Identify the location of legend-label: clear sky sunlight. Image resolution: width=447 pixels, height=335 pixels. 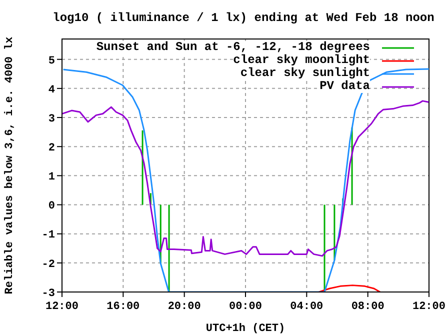
(305, 73).